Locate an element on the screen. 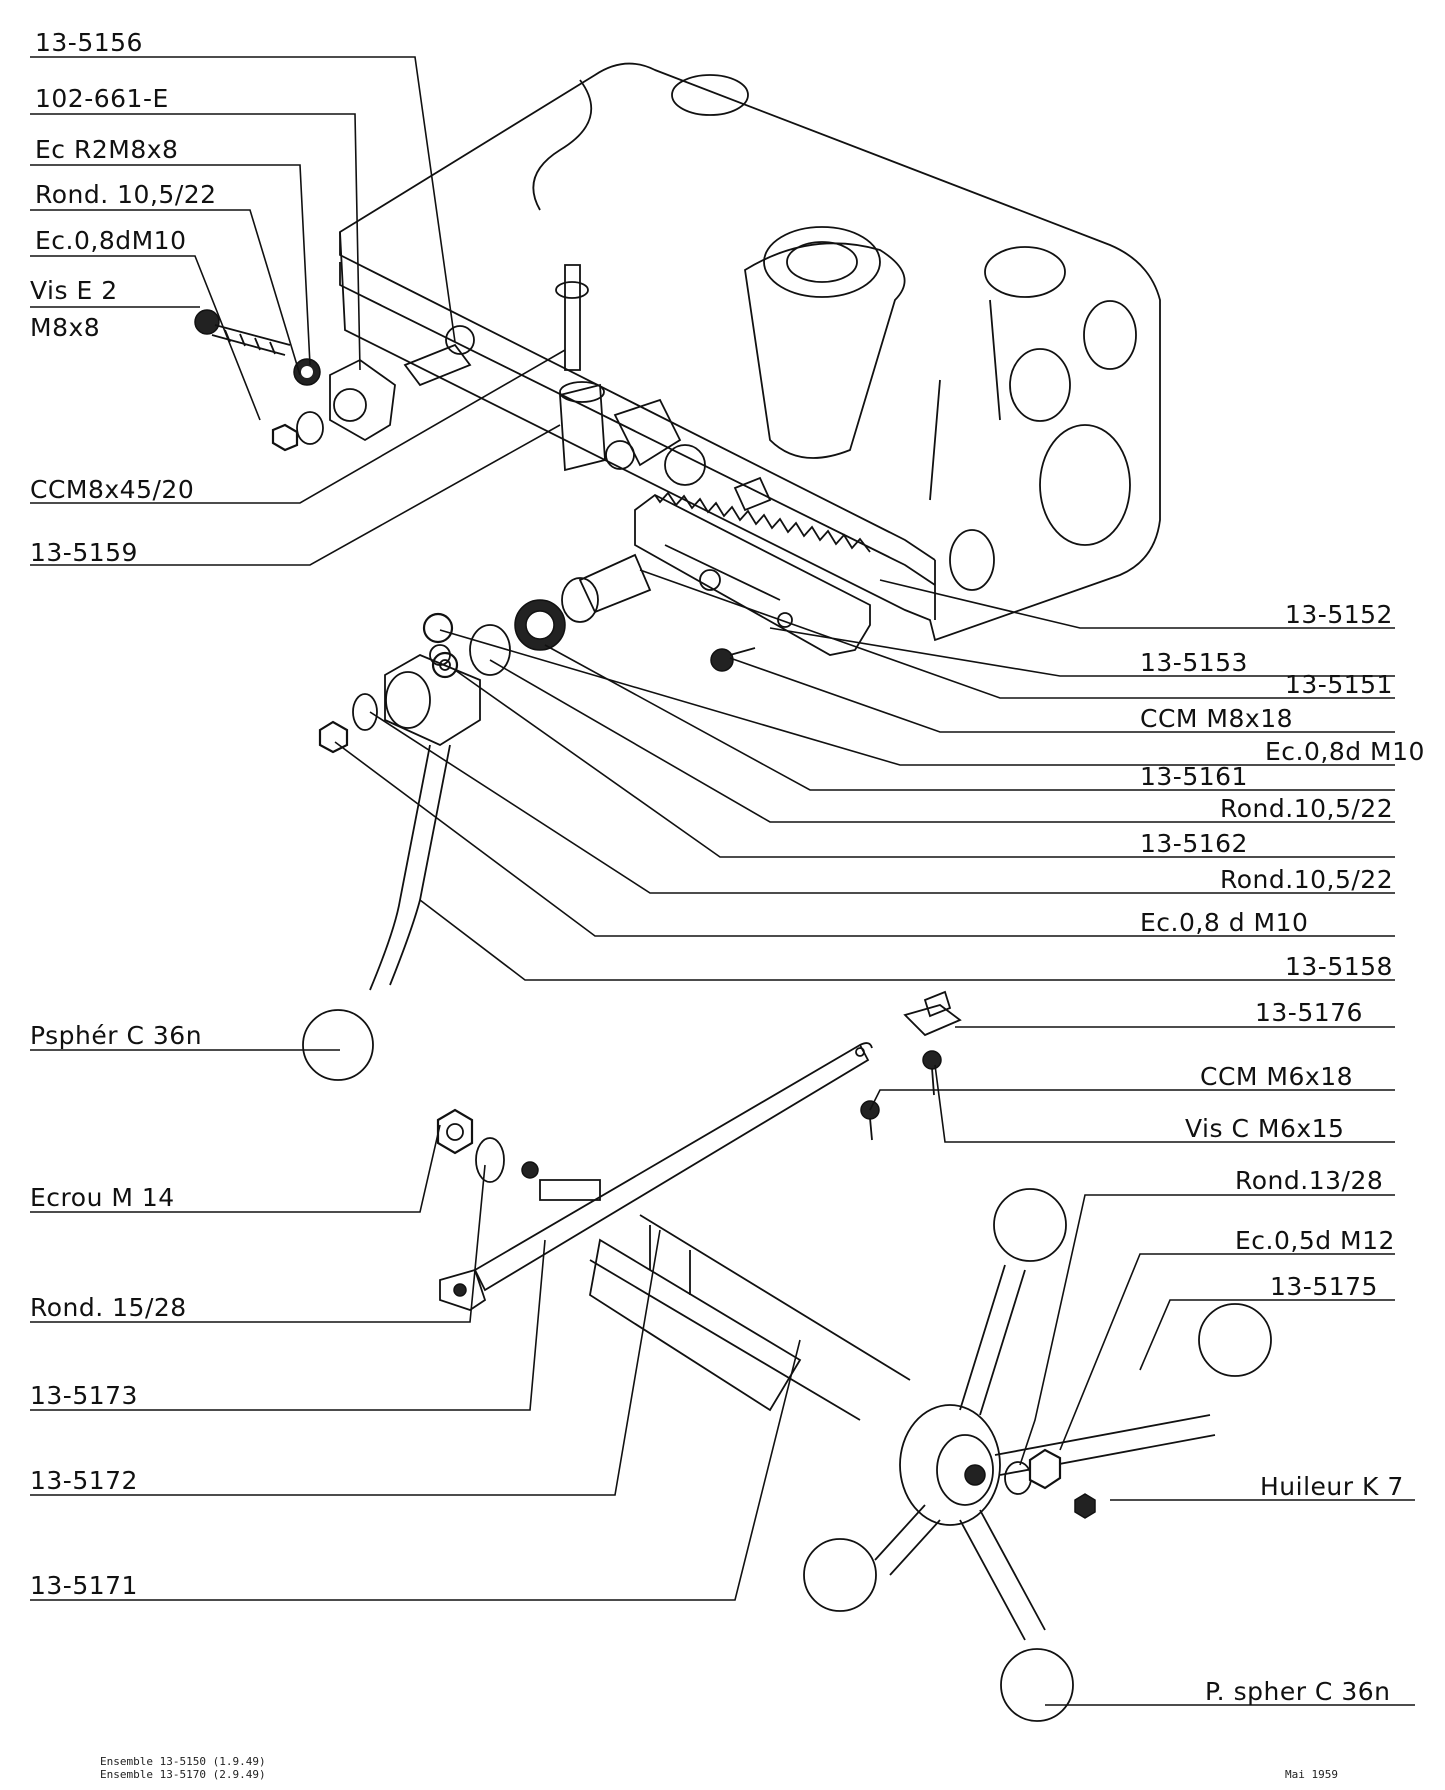 Image resolution: width=1445 pixels, height=1790 pixels. label-13-5153: 13-5153 is located at coordinates (1194, 662).